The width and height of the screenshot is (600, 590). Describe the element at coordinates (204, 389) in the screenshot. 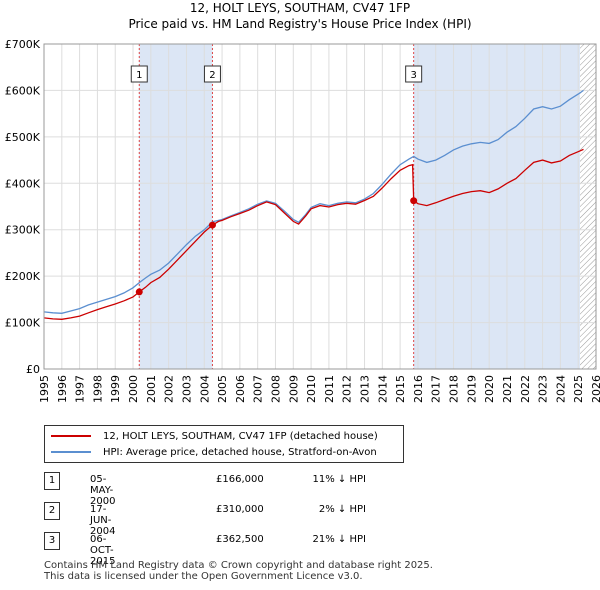

I see `x-tick-label: 2004` at that location.